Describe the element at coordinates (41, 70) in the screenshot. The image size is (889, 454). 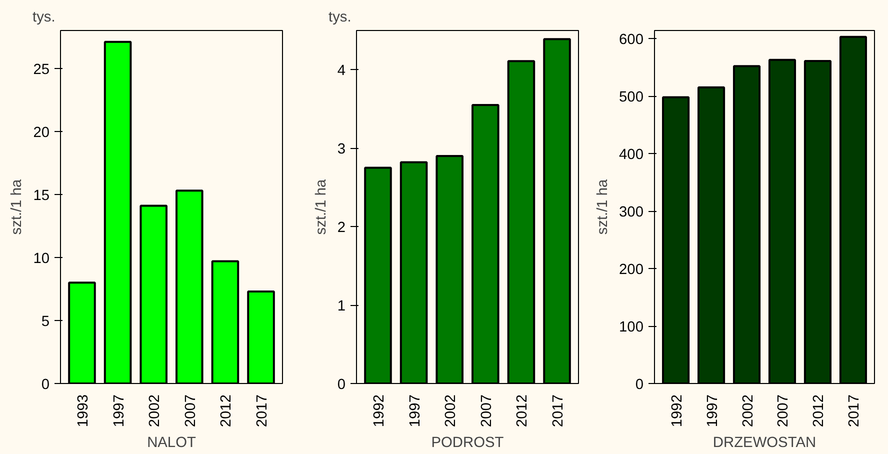
I see `y-tick-label: 25` at that location.